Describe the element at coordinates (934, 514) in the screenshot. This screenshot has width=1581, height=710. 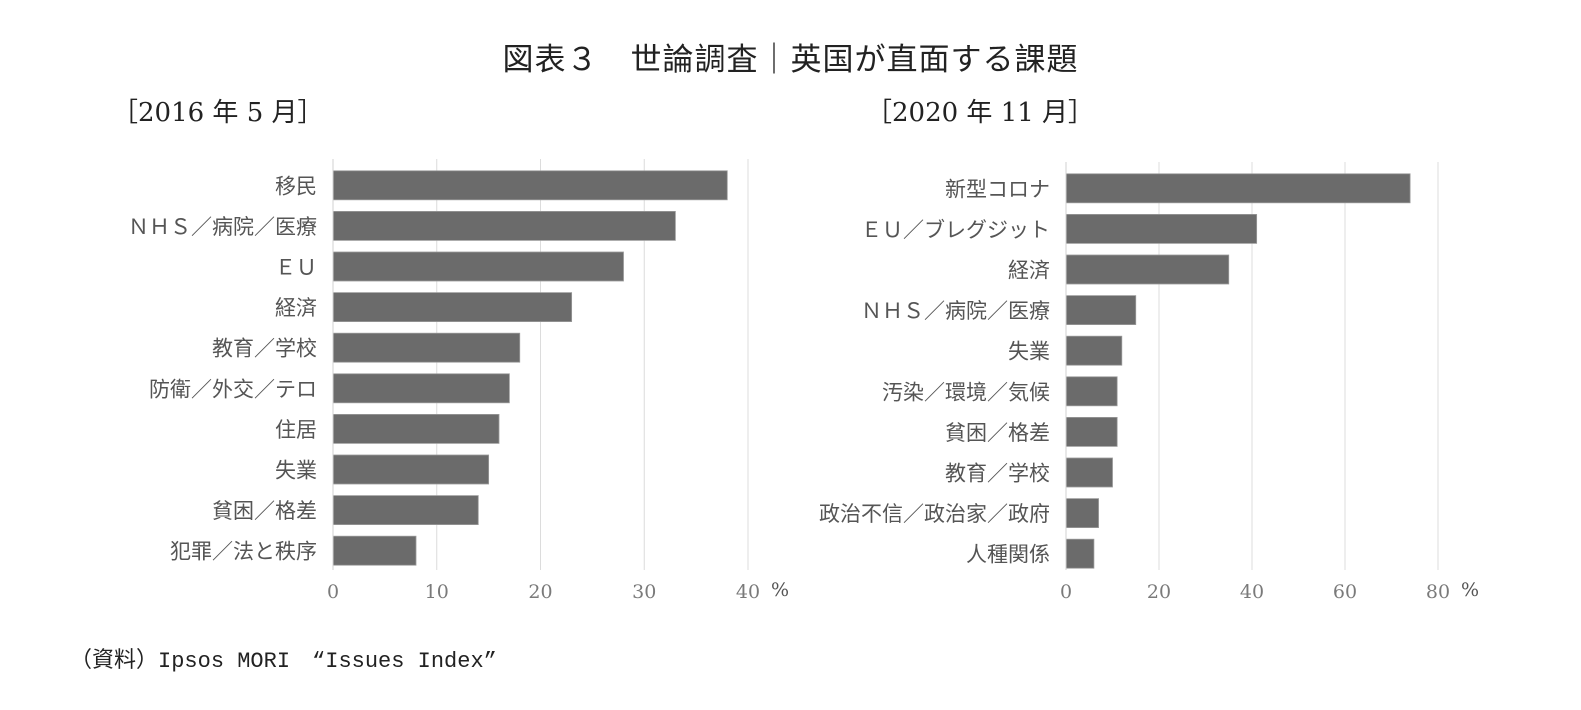
I see `category-label: 政治不信／政治家／政府` at that location.